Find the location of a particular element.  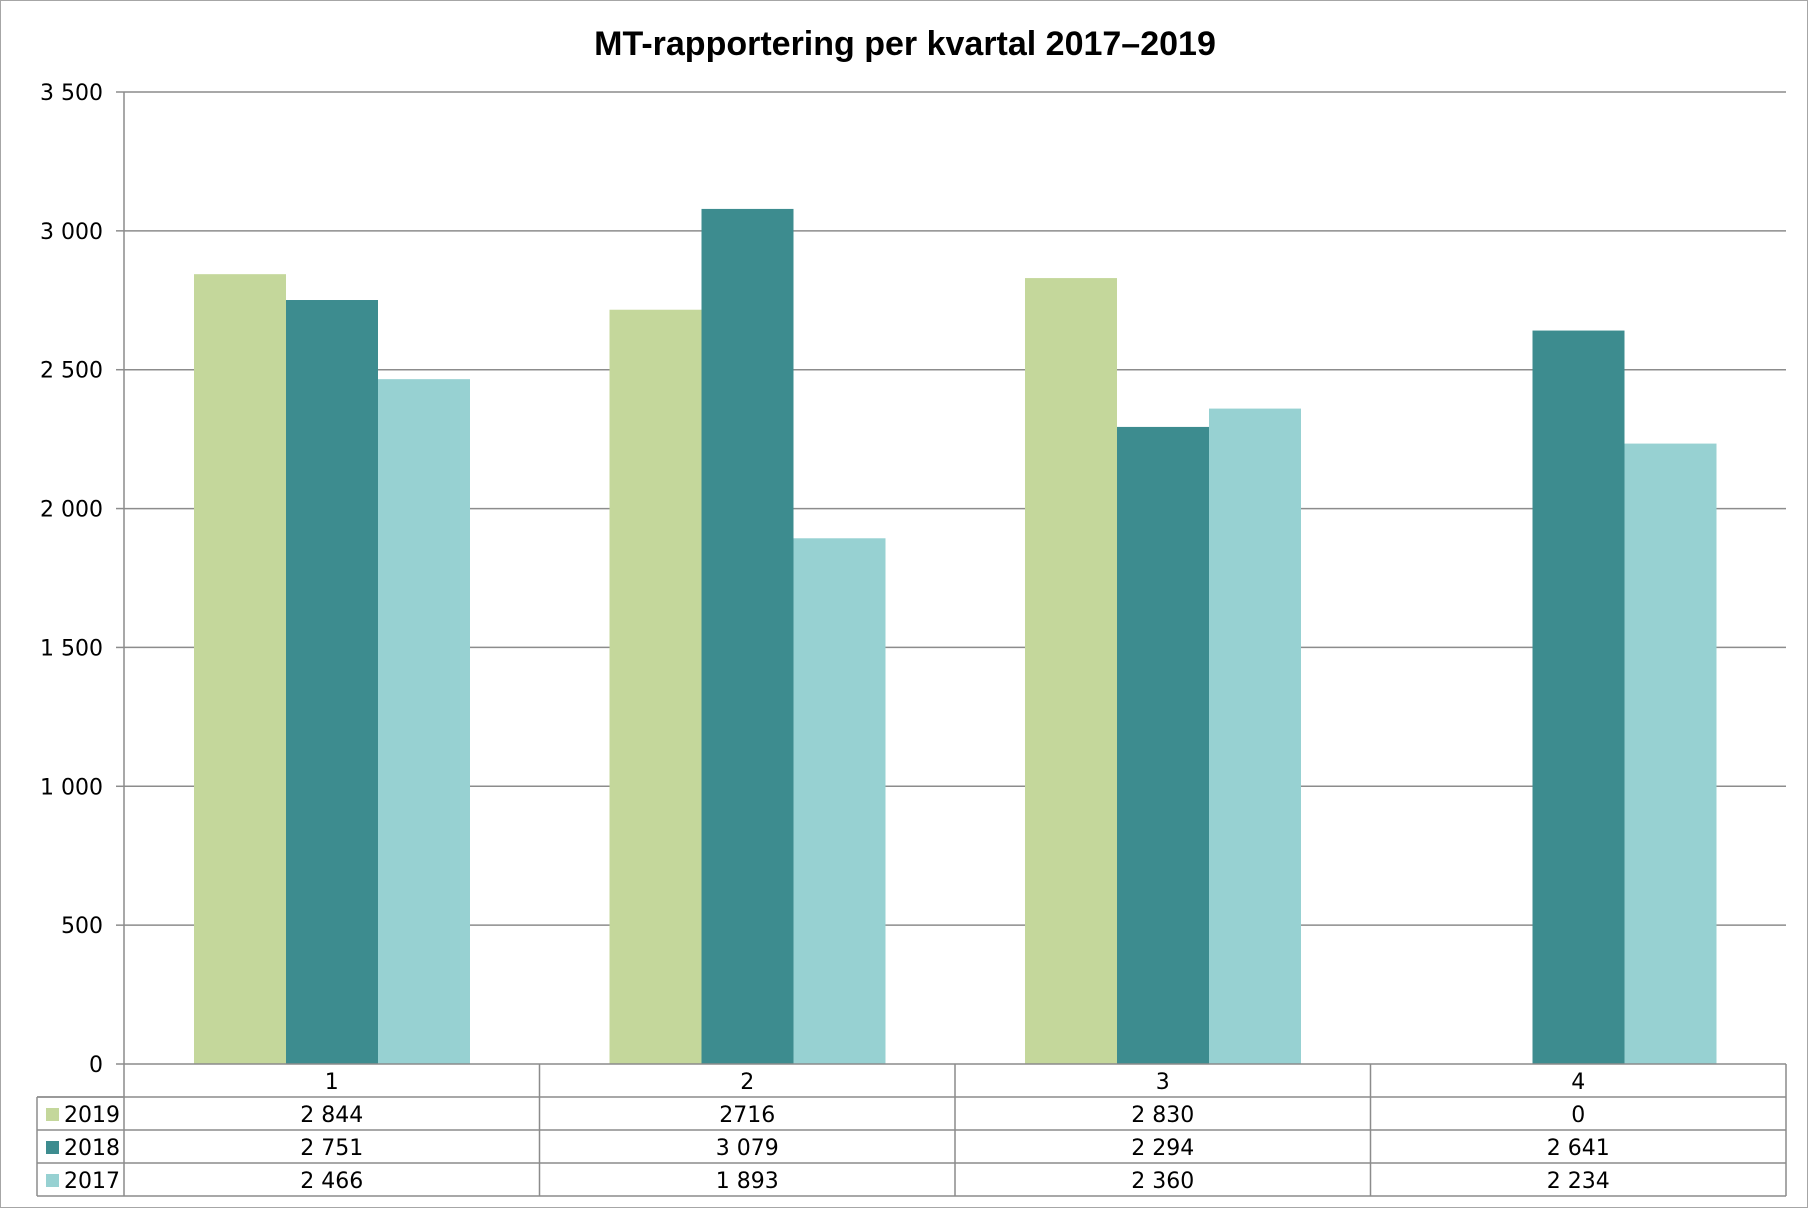

y-tick-label: 500 is located at coordinates (82, 926).